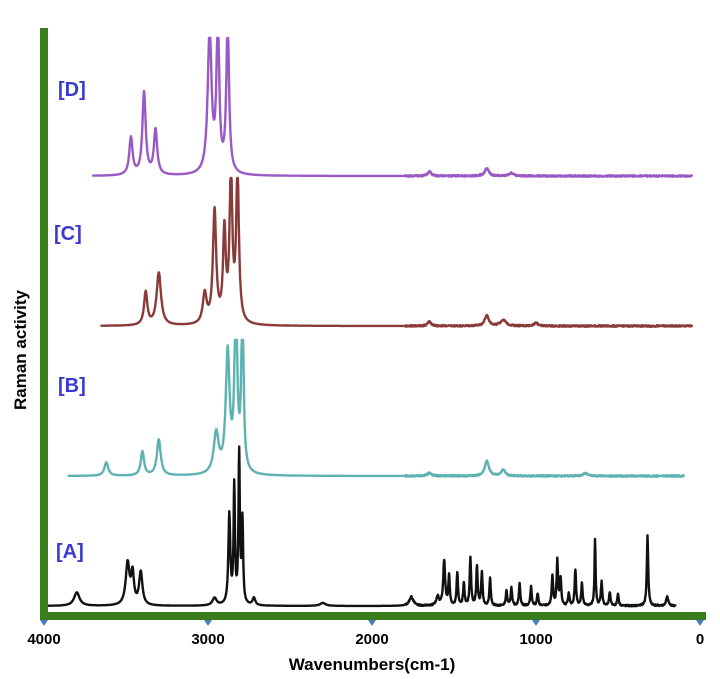 This screenshot has height=679, width=720. I want to click on x-axis-label: Wavenumbers(cm-1), so click(372, 664).